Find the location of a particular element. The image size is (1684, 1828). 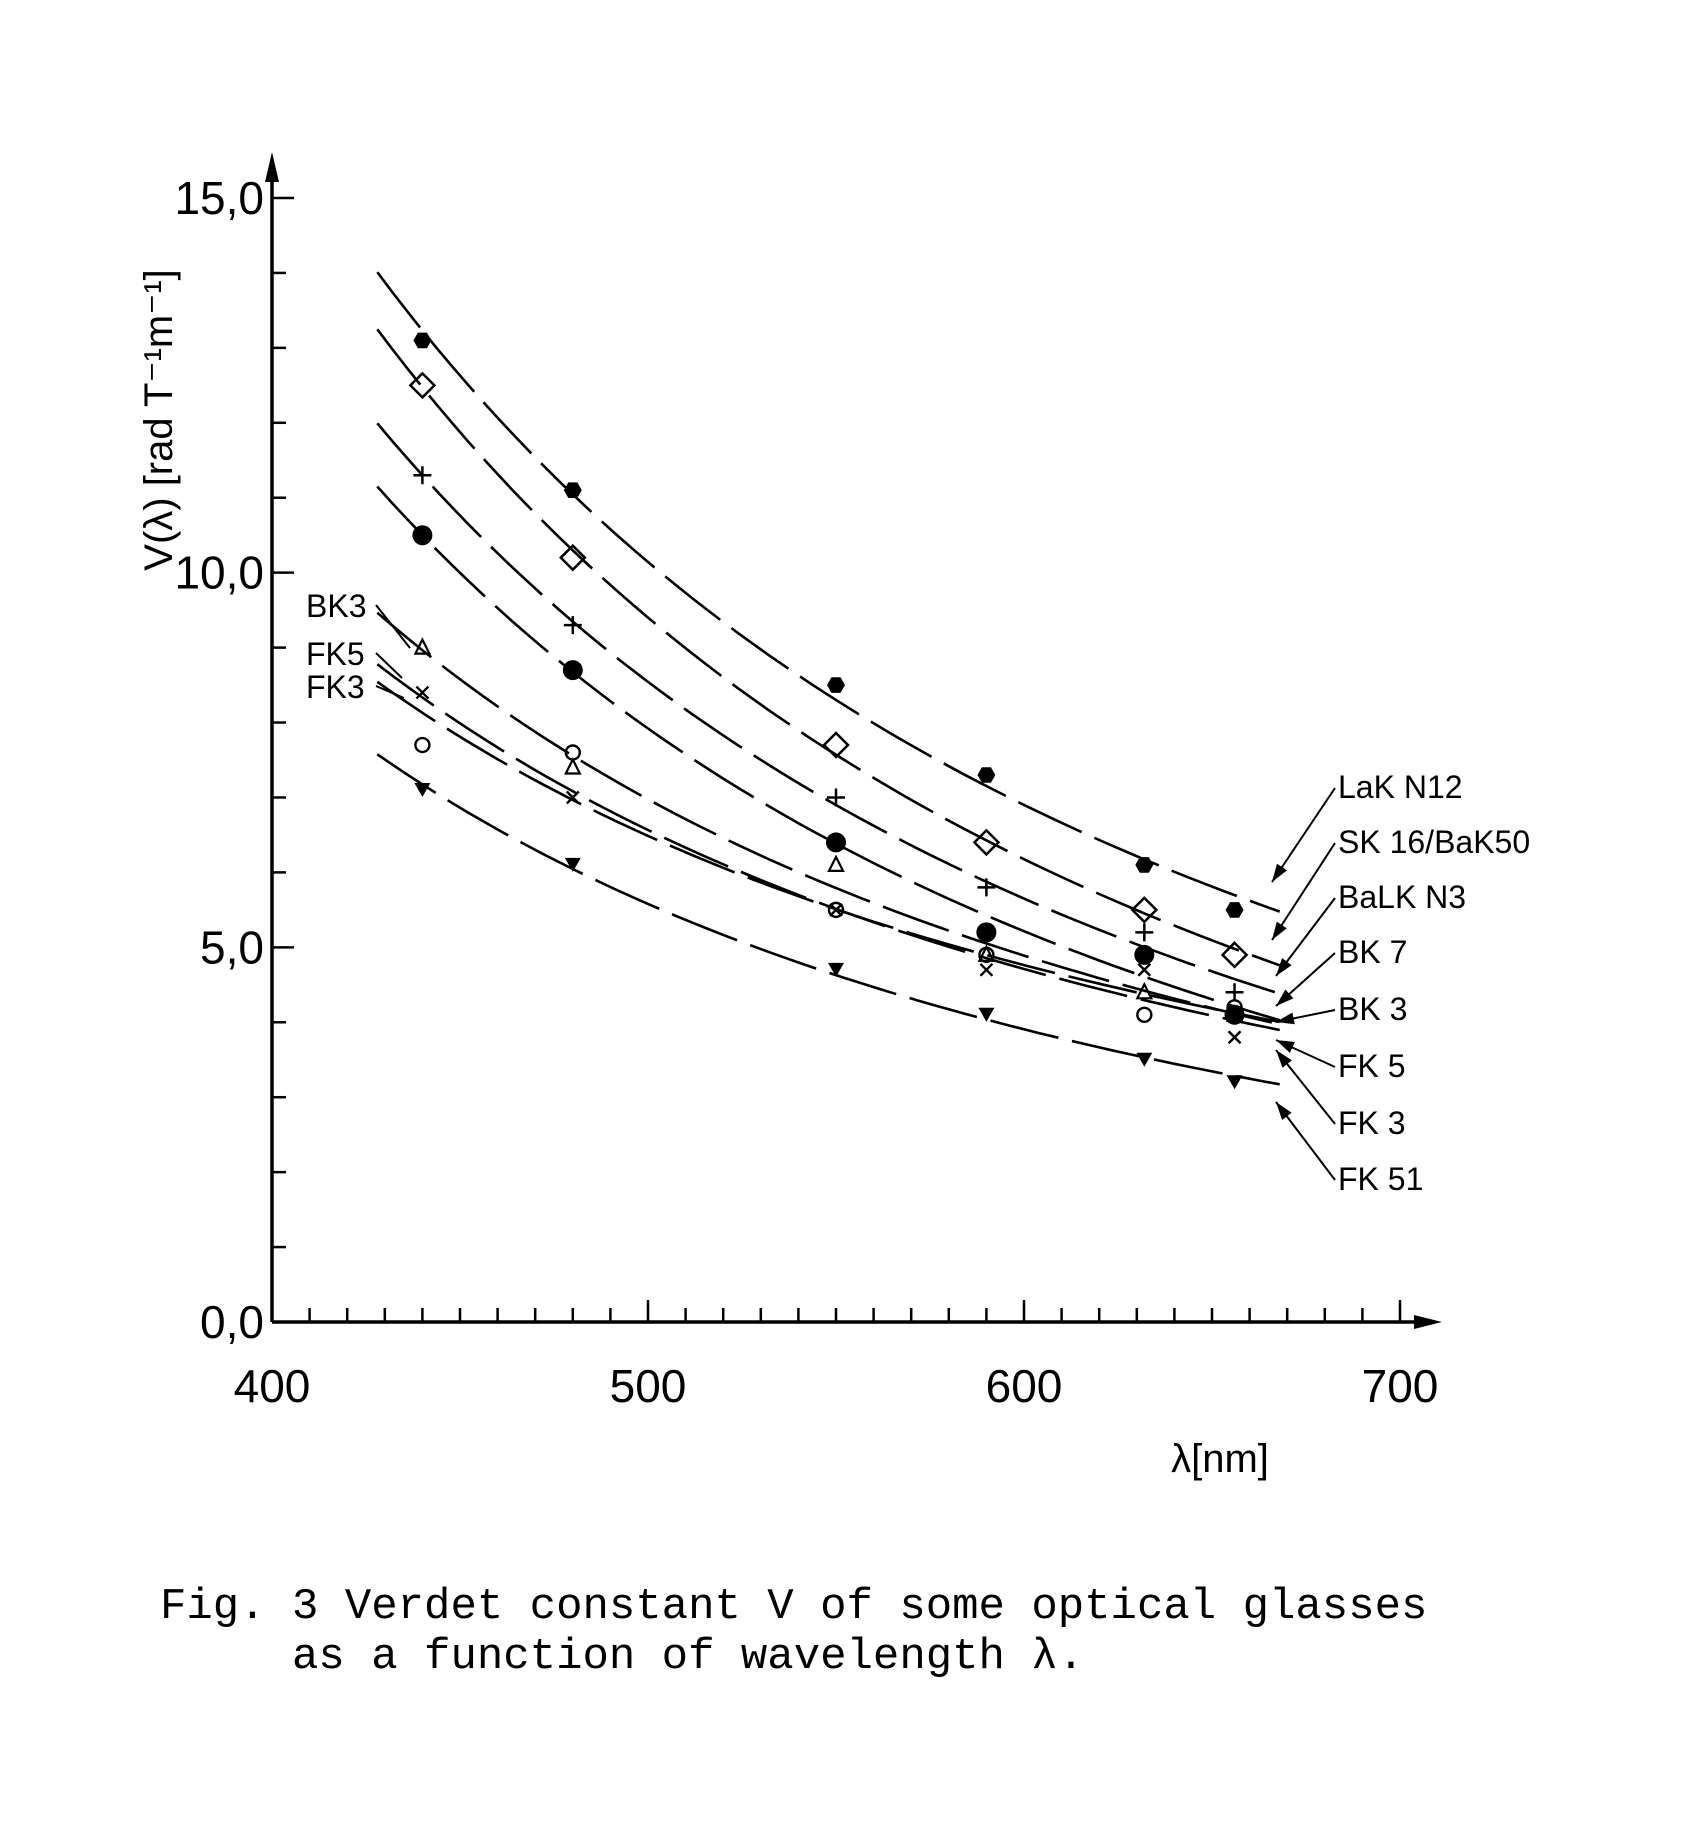

series-label: BK 7 is located at coordinates (1372, 952).